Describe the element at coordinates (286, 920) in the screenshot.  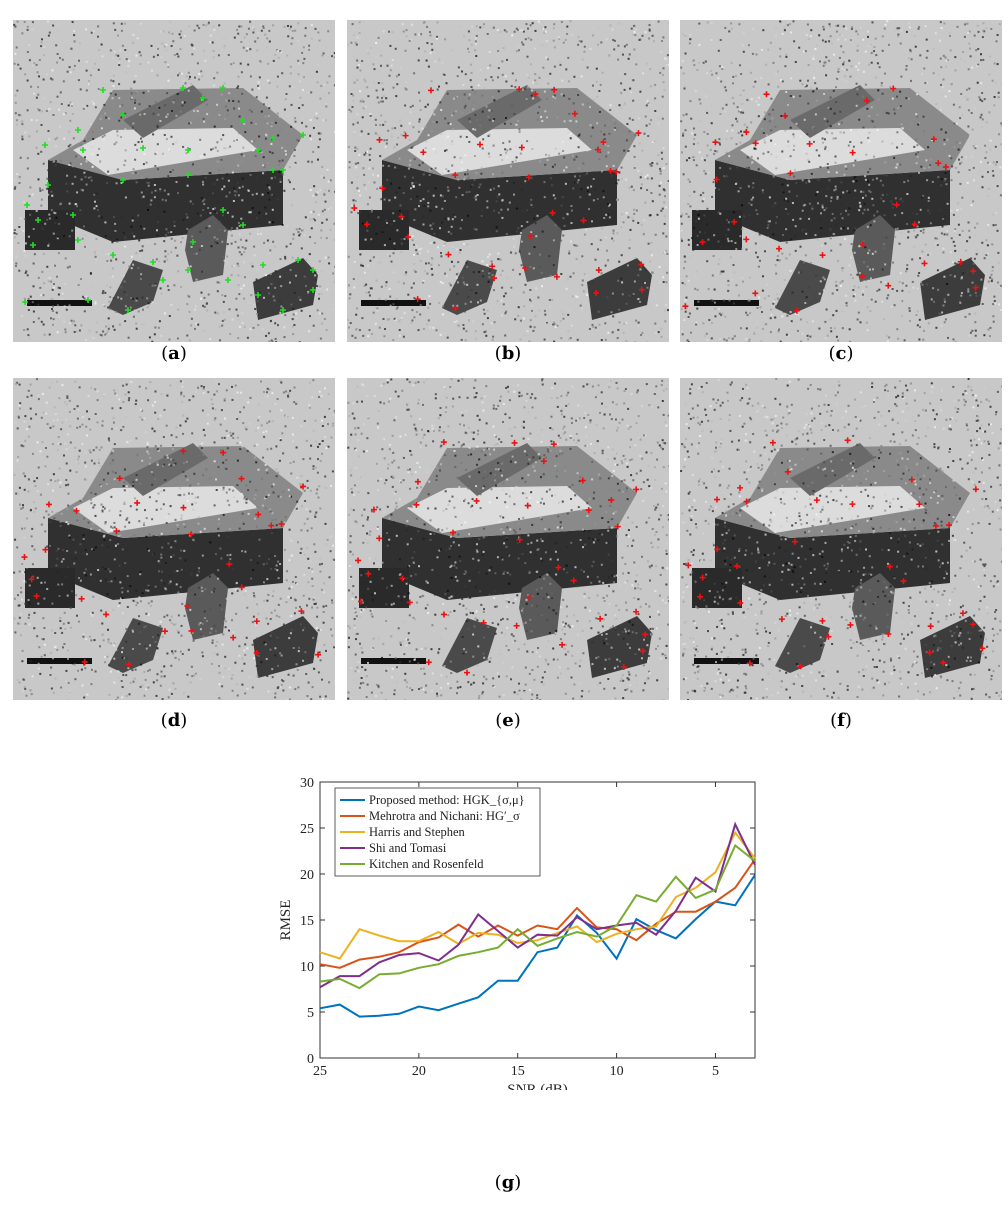
I see `y-axis-label: RMSE` at that location.